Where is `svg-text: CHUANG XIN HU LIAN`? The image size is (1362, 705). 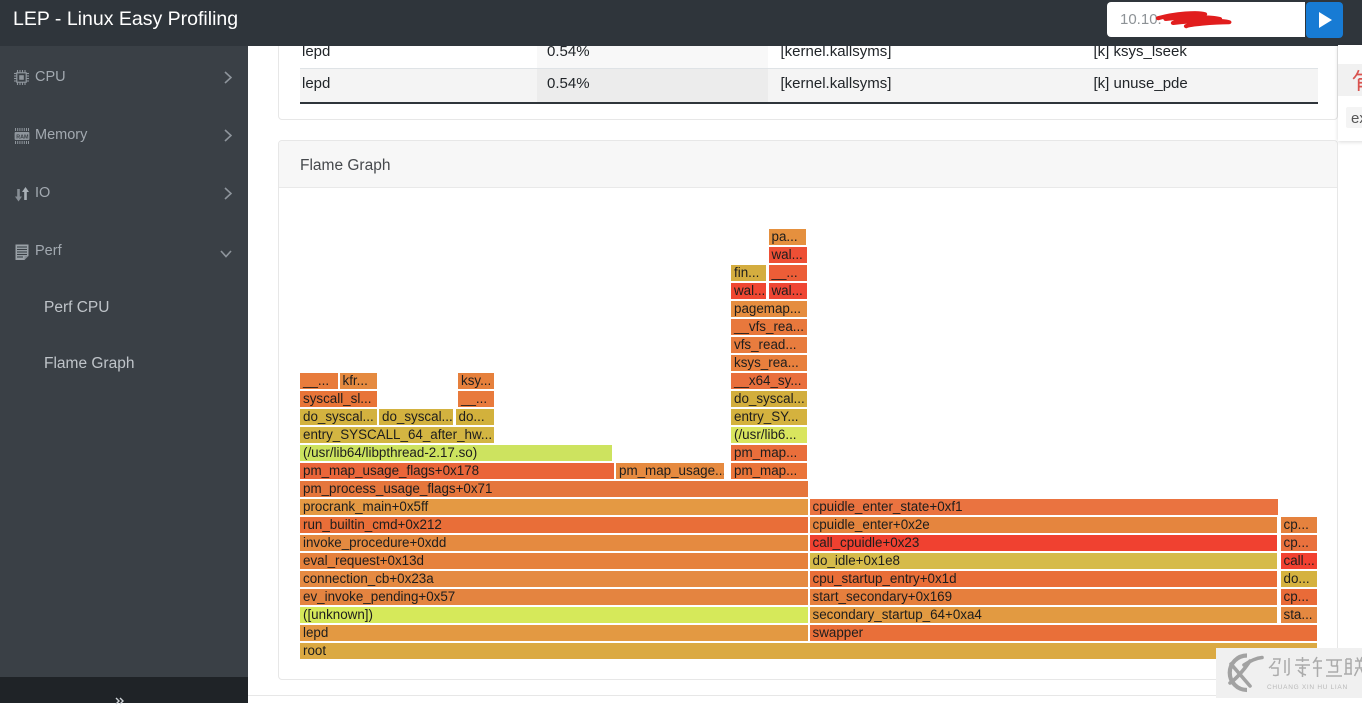
svg-text: CHUANG XIN HU LIAN is located at coordinates (1307, 687).